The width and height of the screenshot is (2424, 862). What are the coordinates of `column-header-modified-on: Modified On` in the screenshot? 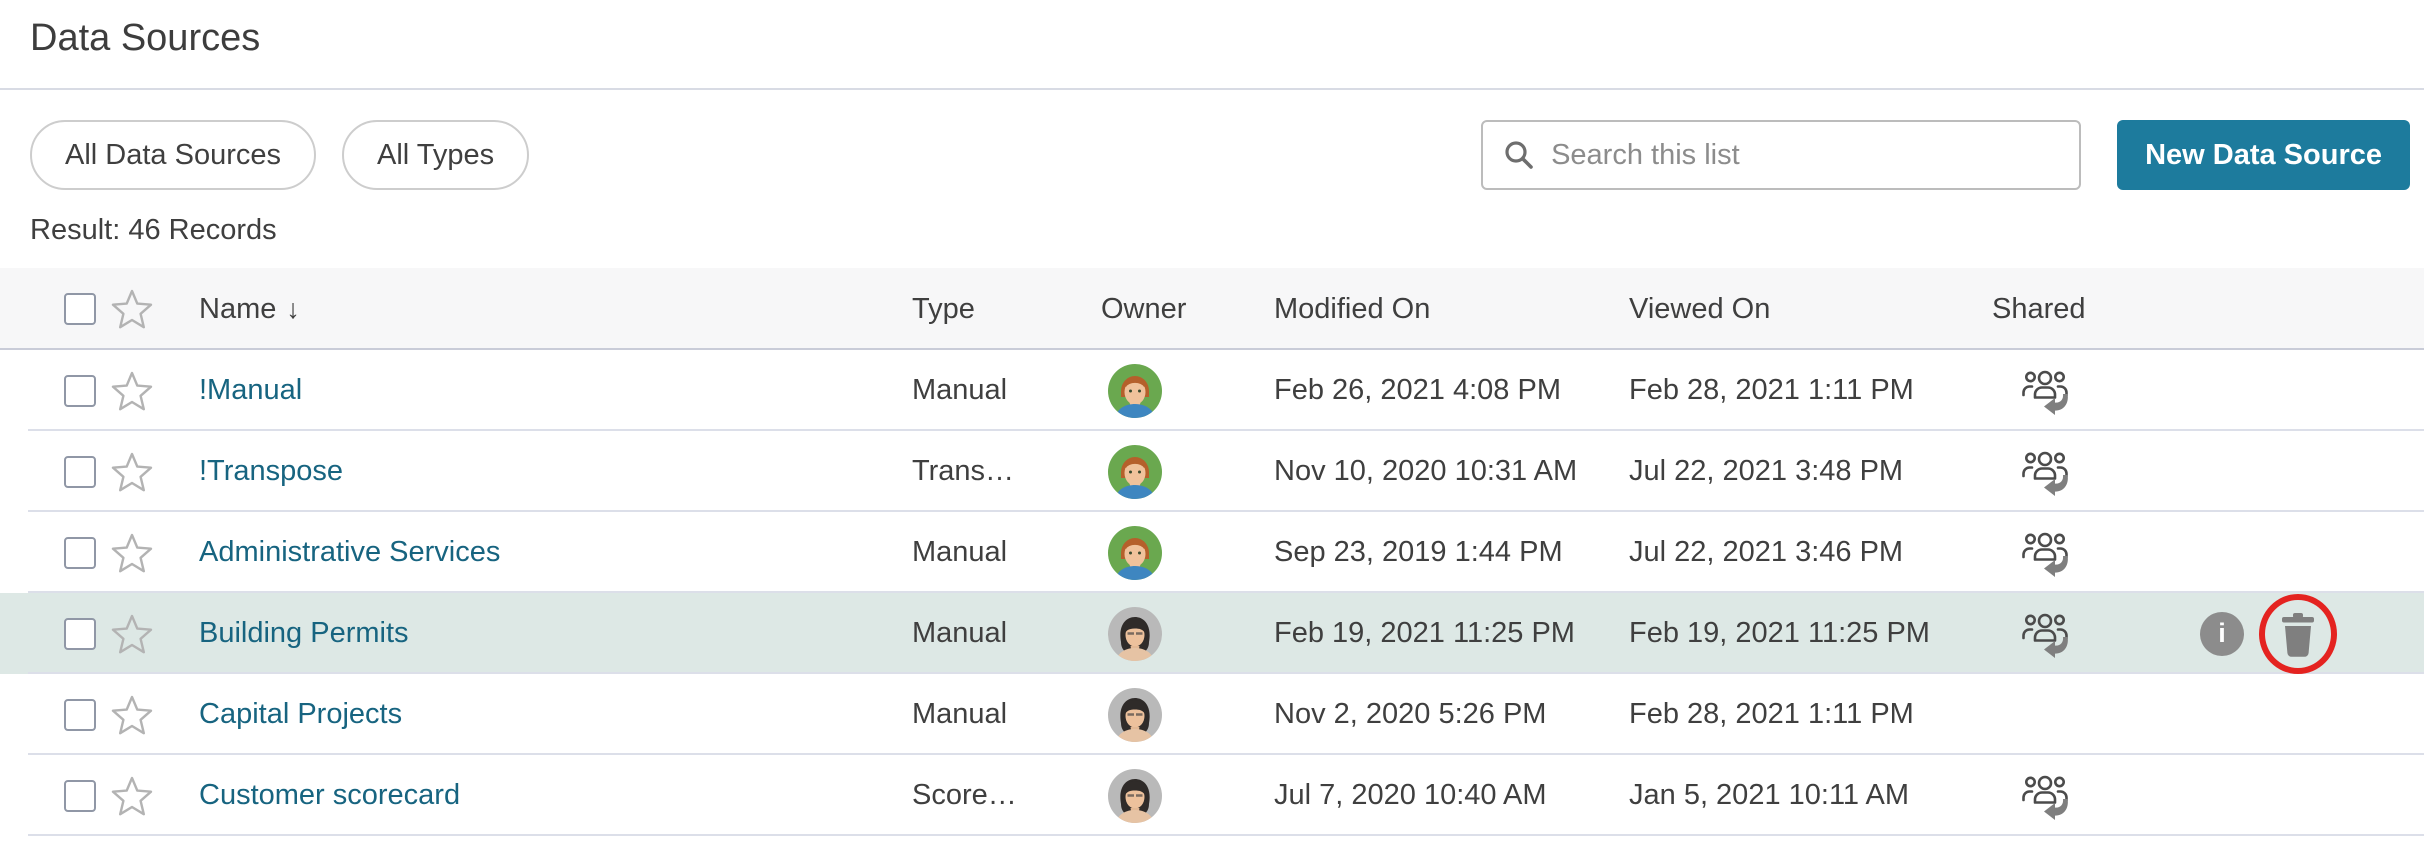 It's located at (1352, 308).